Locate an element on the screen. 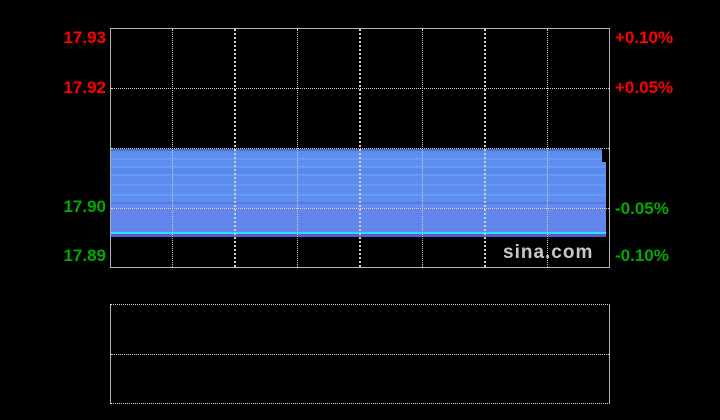  grid-h-line-17.91-prev-close is located at coordinates (360, 148).